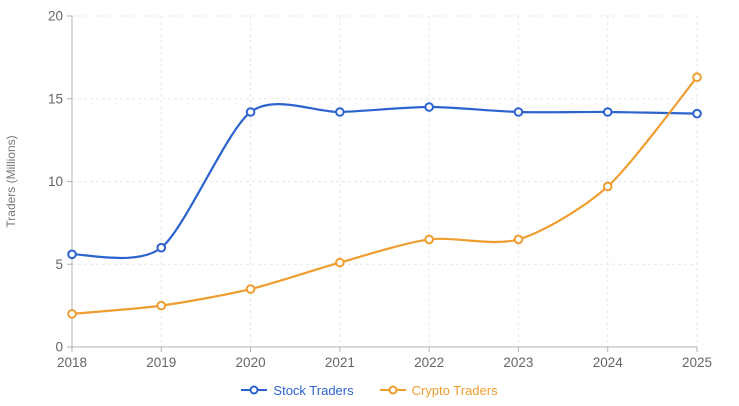  I want to click on y-tick-label: 20, so click(55, 16).